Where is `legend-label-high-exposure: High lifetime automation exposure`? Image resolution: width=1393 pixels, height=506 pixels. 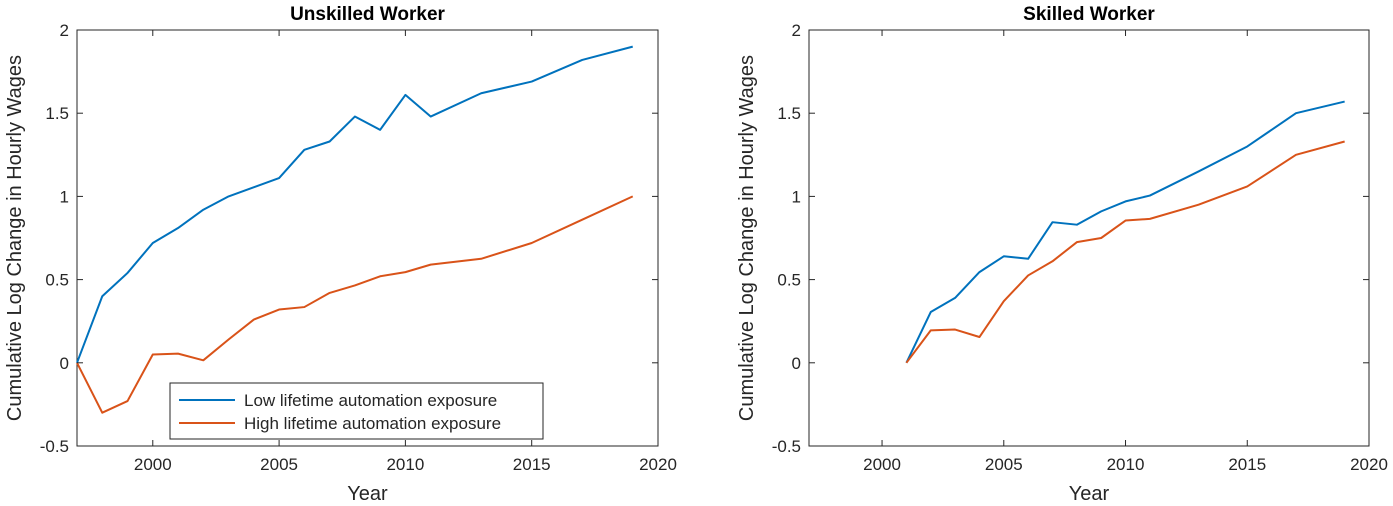 legend-label-high-exposure: High lifetime automation exposure is located at coordinates (372, 423).